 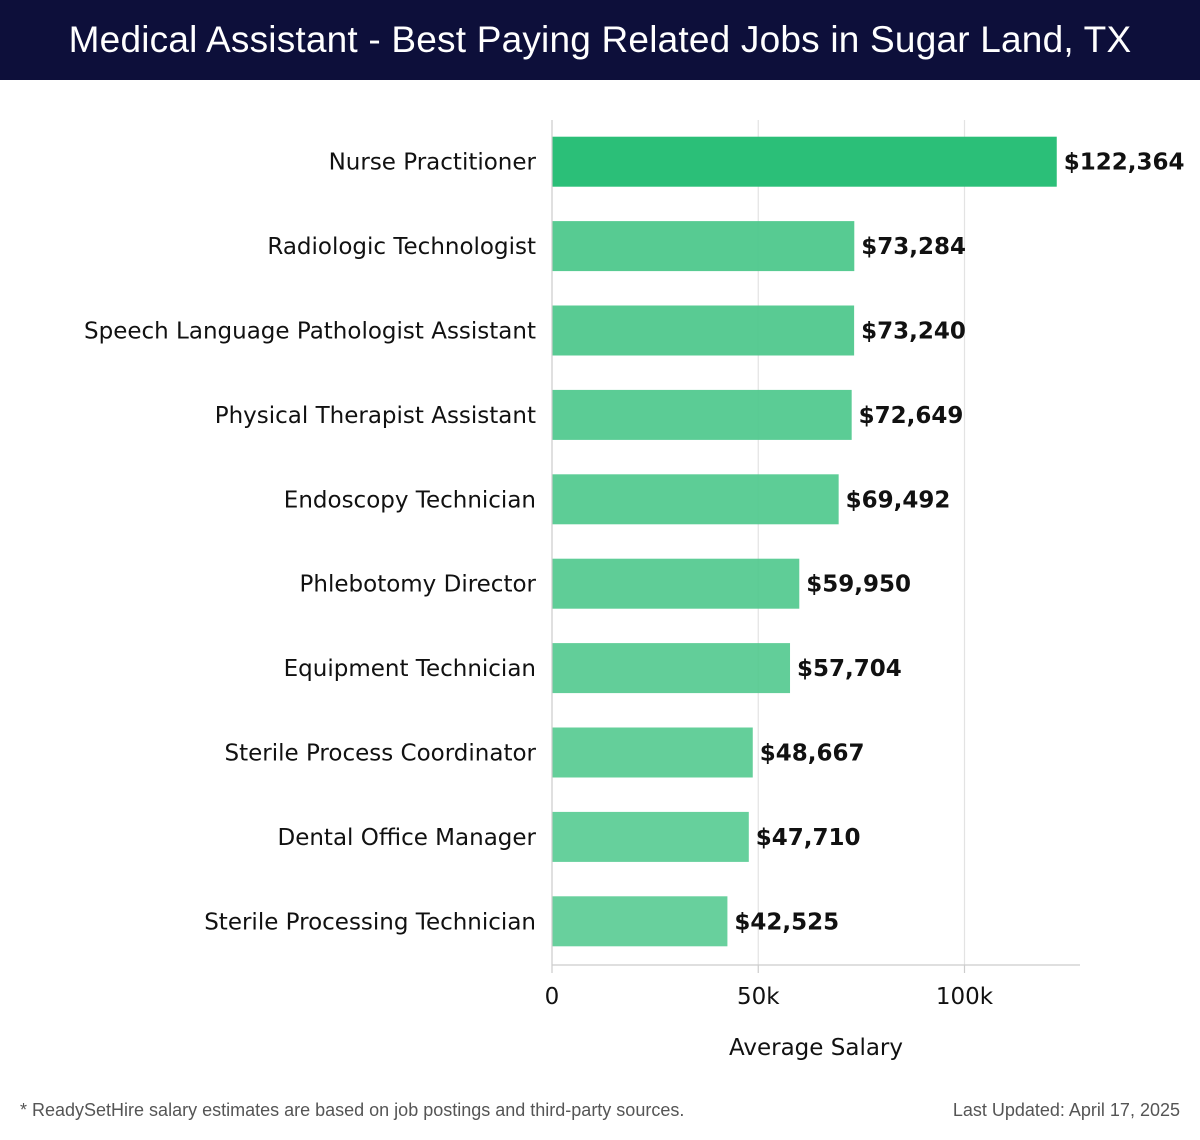 What do you see at coordinates (410, 669) in the screenshot?
I see `category-label: Equipment Technician` at bounding box center [410, 669].